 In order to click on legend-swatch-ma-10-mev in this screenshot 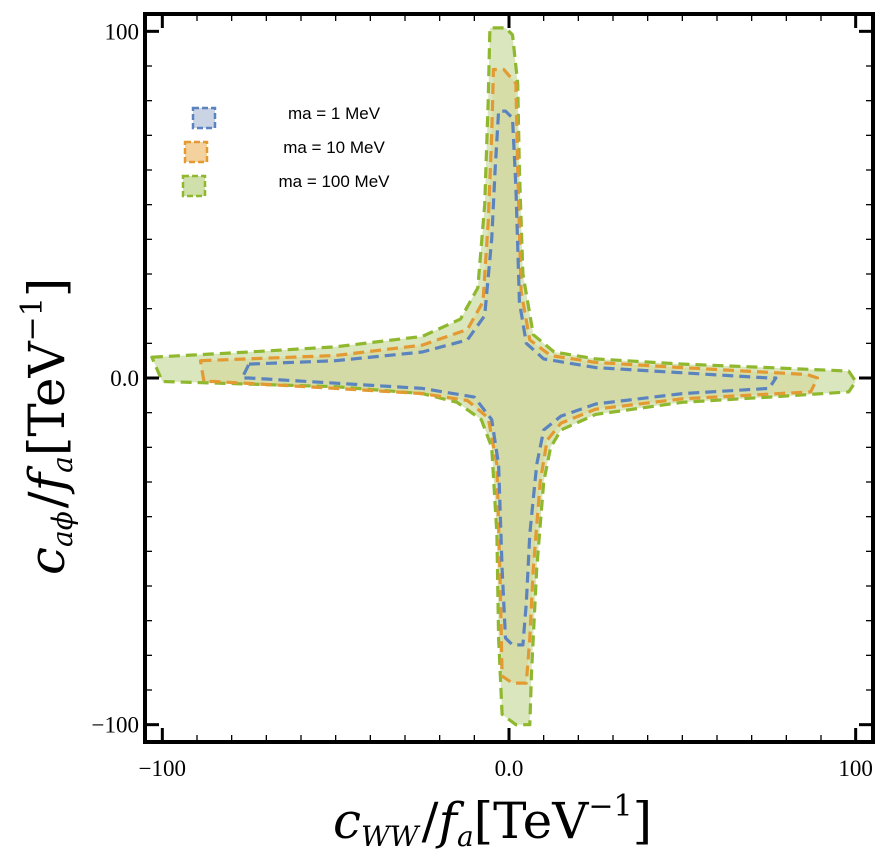, I will do `click(196, 152)`.